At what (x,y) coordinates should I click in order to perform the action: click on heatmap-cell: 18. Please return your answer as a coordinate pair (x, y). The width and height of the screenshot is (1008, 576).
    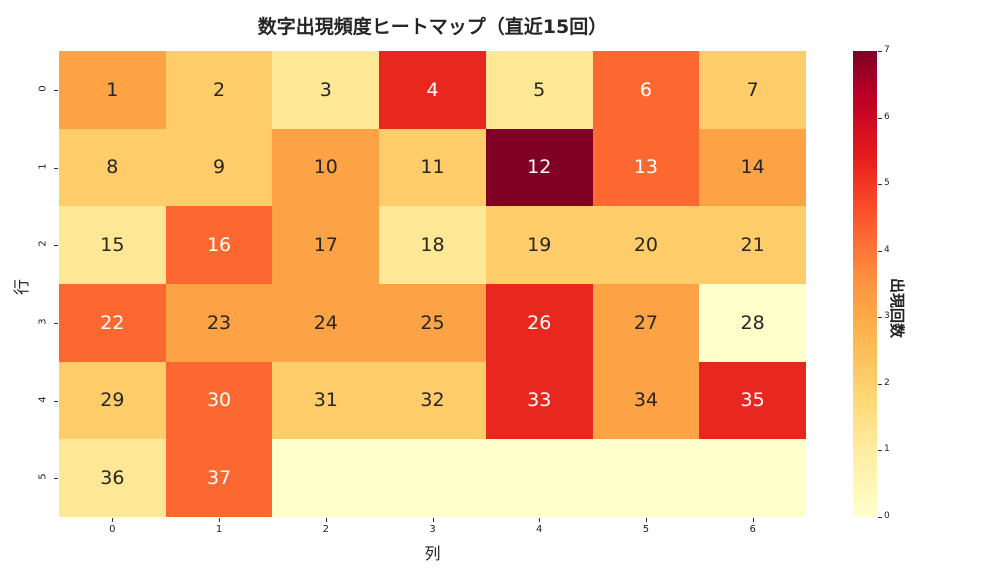
    Looking at the image, I should click on (432, 245).